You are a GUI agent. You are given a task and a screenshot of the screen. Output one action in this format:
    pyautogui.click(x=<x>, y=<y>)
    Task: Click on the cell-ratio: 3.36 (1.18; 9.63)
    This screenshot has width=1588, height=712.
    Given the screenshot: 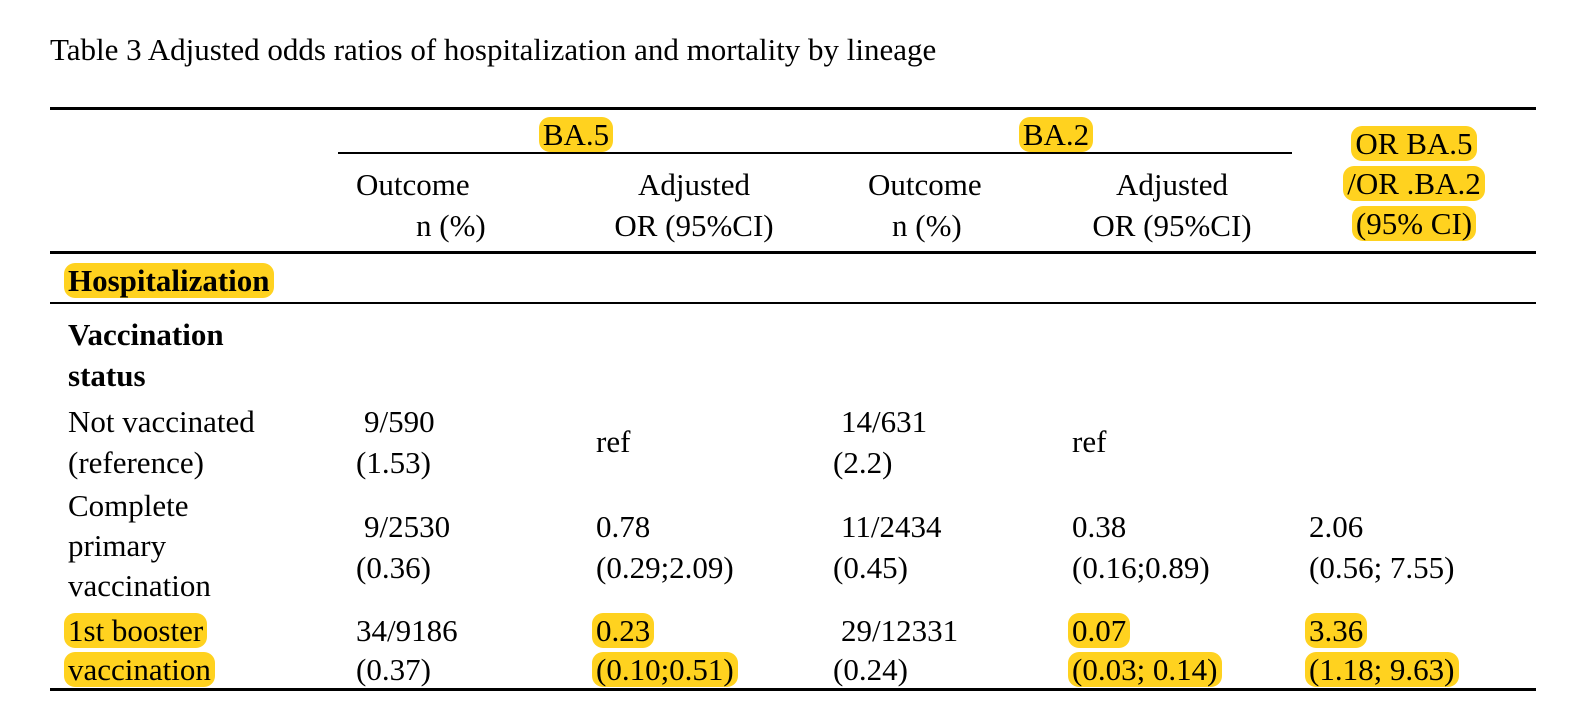 What is the action you would take?
    pyautogui.click(x=1382, y=650)
    